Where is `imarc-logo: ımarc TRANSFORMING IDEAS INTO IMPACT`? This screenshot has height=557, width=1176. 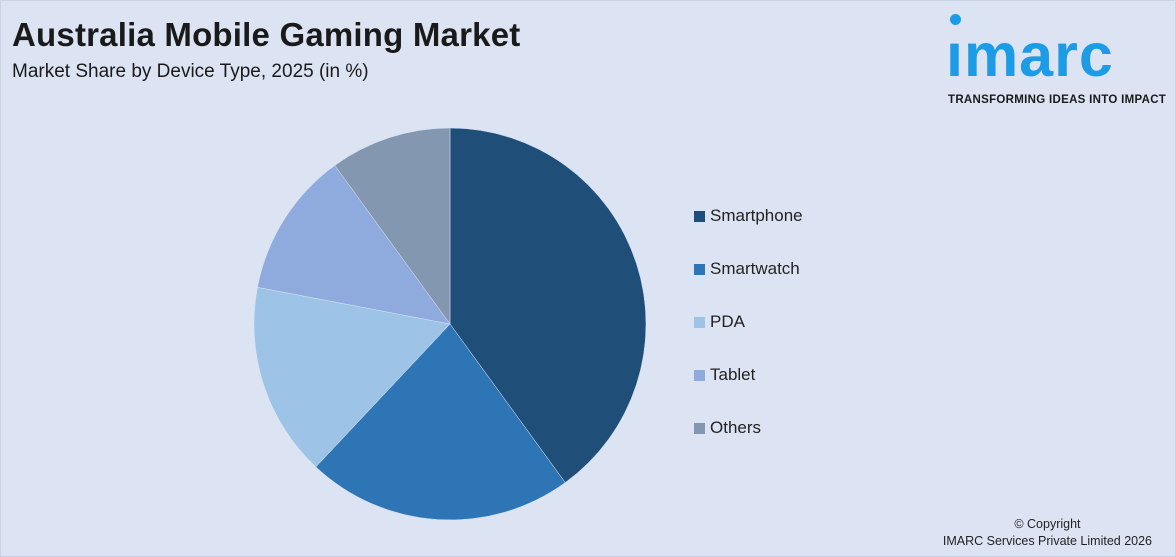 imarc-logo: ımarc TRANSFORMING IDEAS INTO IMPACT is located at coordinates (1059, 60).